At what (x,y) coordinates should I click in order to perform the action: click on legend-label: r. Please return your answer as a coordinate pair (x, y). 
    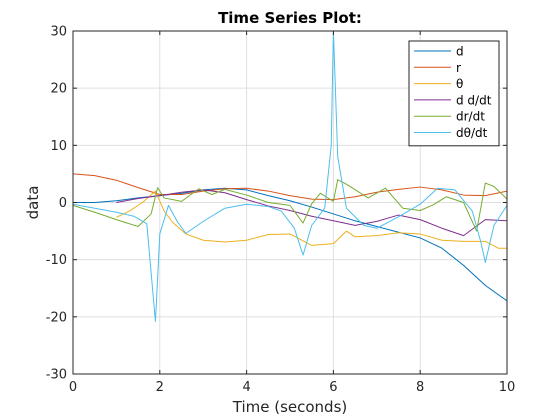
    Looking at the image, I should click on (458, 68).